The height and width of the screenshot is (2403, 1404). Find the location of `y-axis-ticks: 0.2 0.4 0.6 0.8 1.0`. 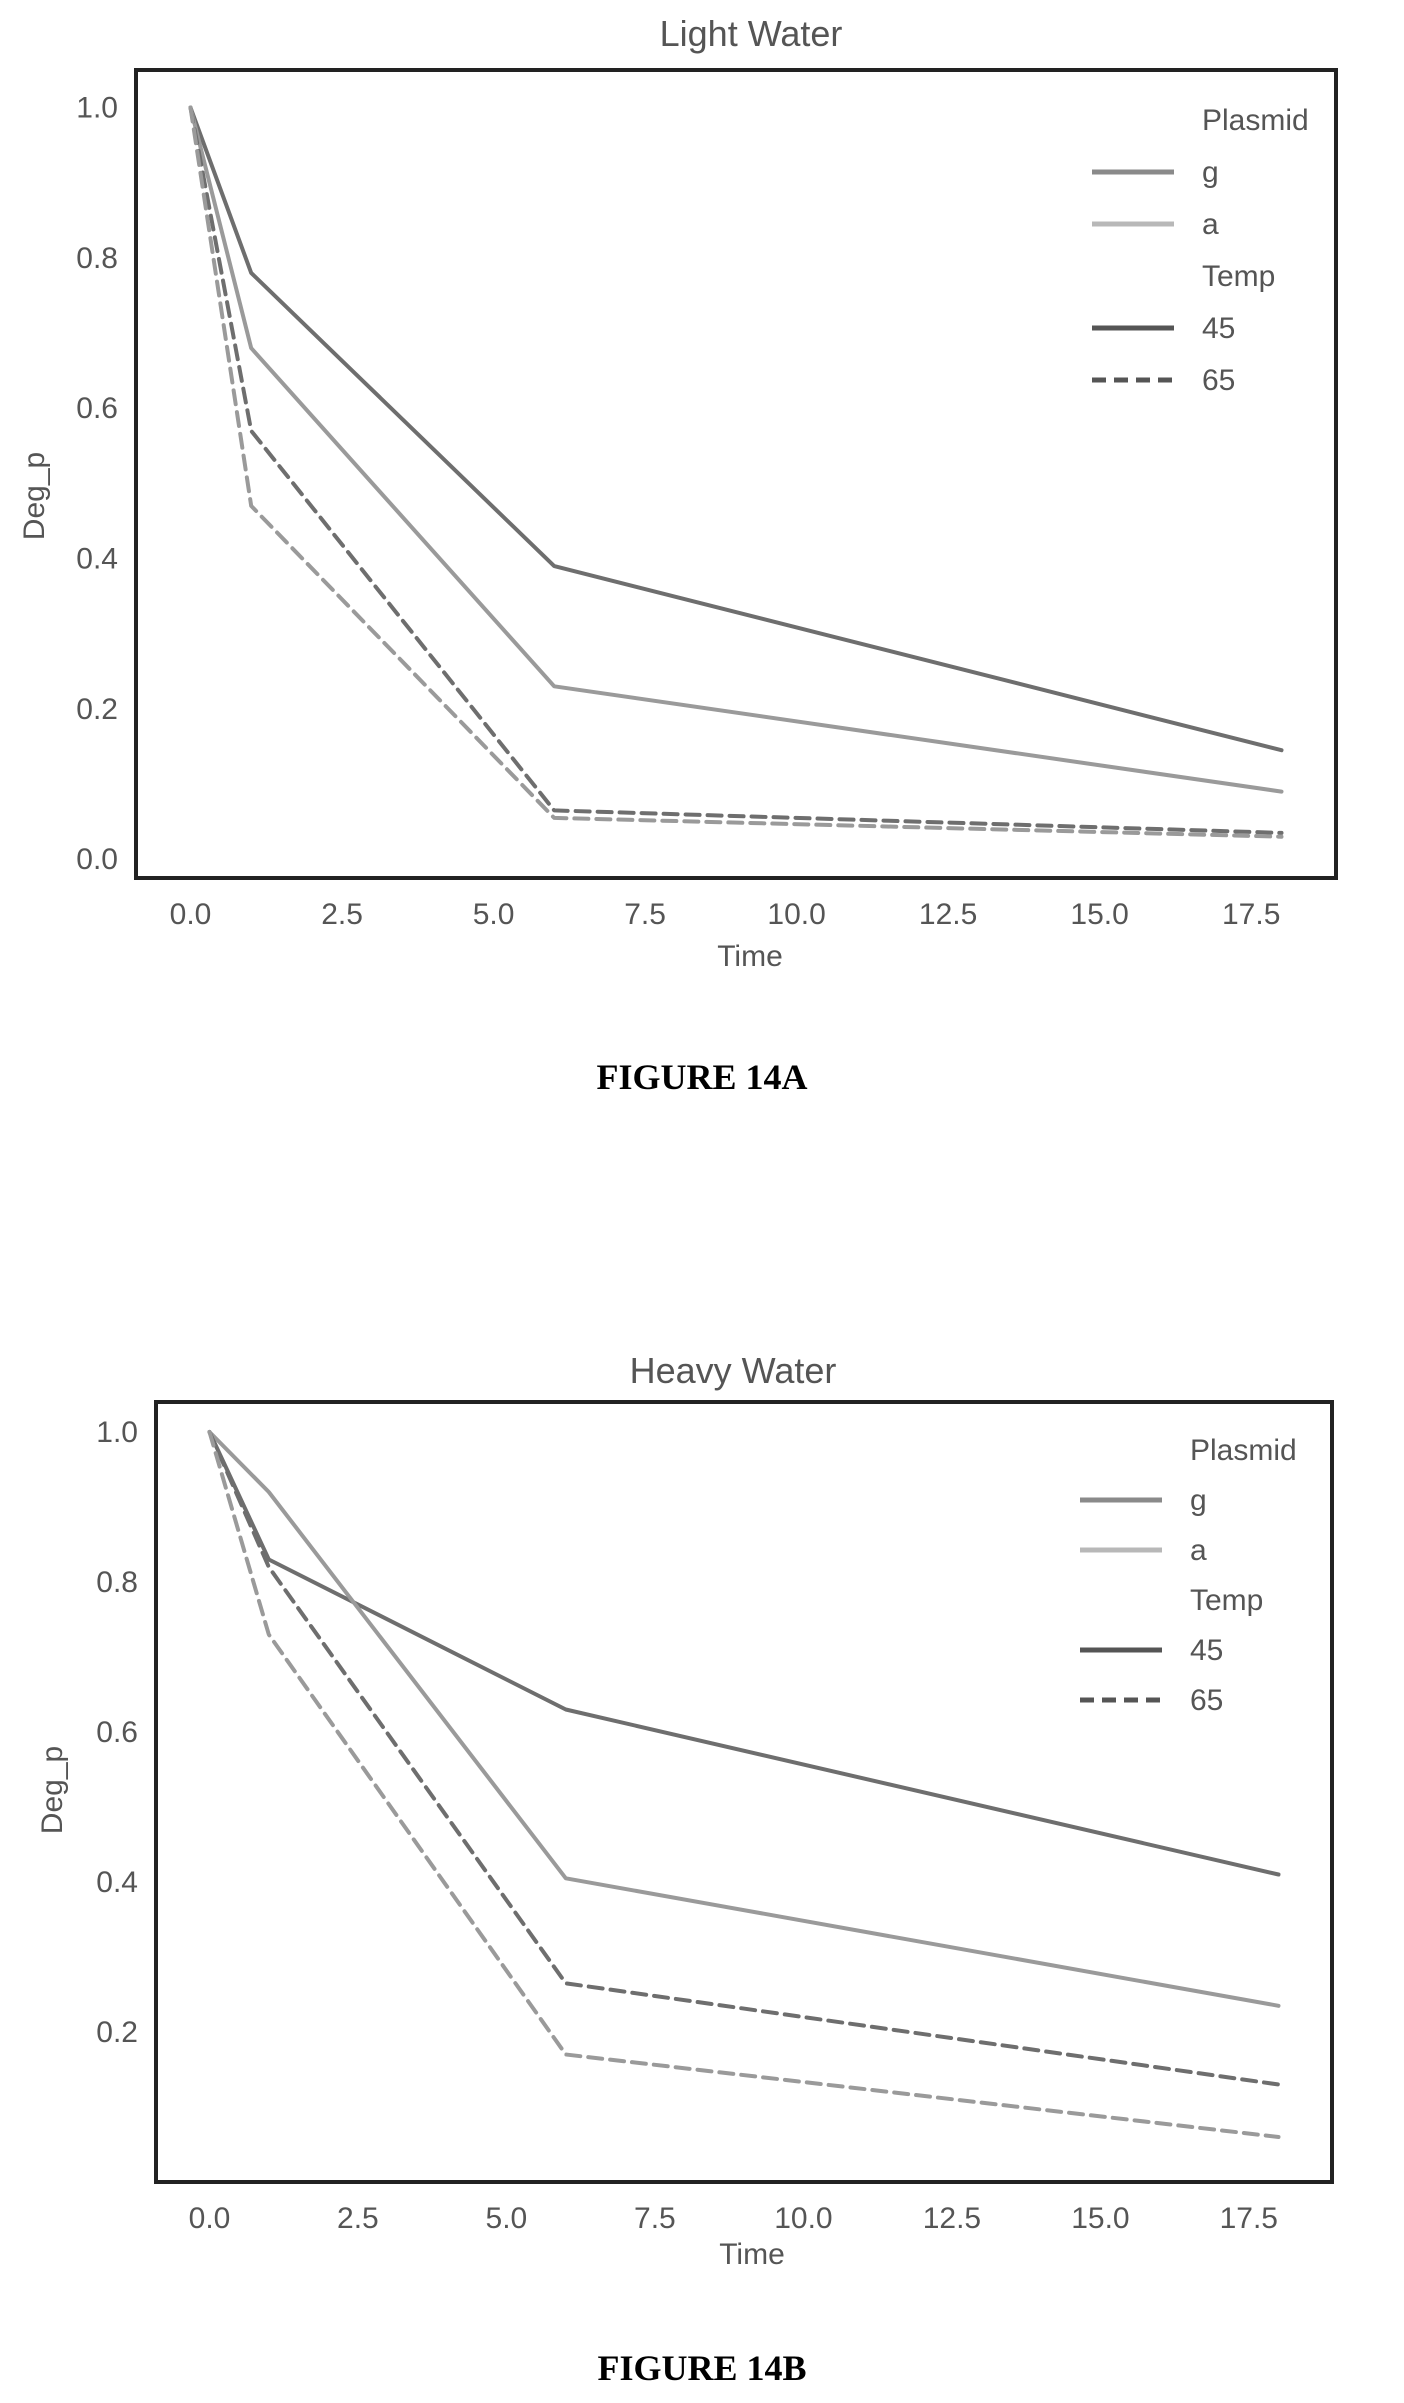

y-axis-ticks: 0.2 0.4 0.6 0.8 1.0 is located at coordinates (117, 1732).